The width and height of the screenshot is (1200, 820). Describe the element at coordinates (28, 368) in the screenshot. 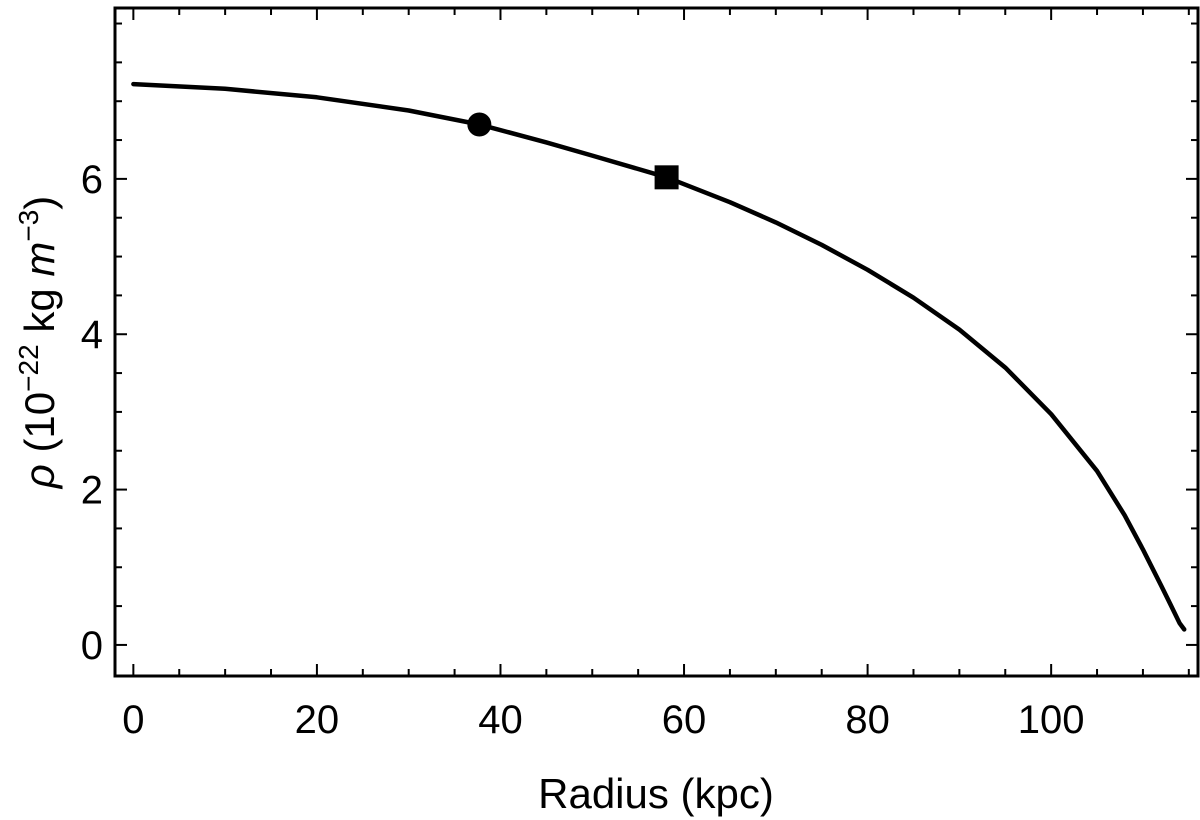

I see `y-axis-exponent-1: −22` at that location.